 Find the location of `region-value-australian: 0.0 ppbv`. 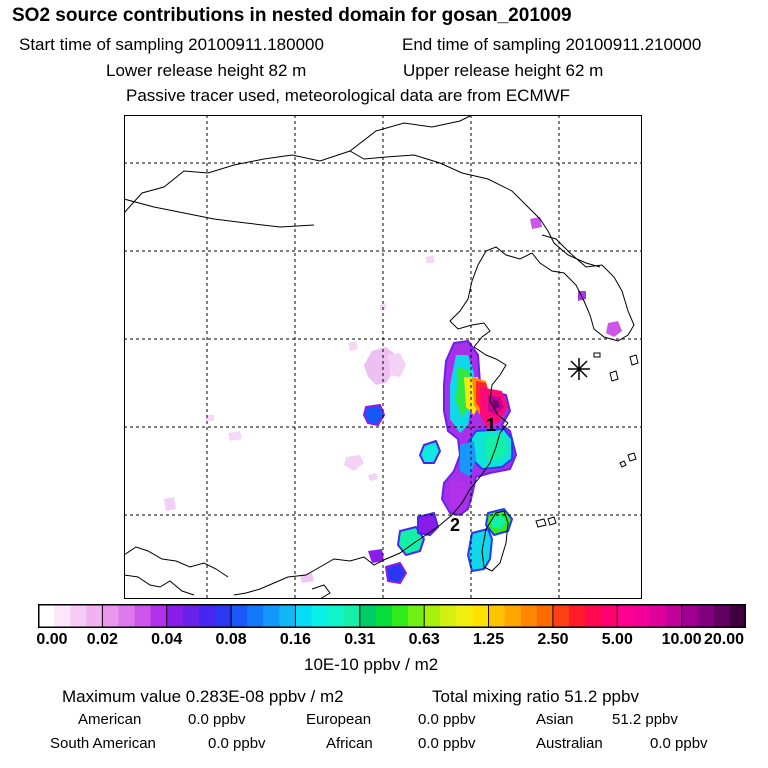

region-value-australian: 0.0 ppbv is located at coordinates (679, 743).